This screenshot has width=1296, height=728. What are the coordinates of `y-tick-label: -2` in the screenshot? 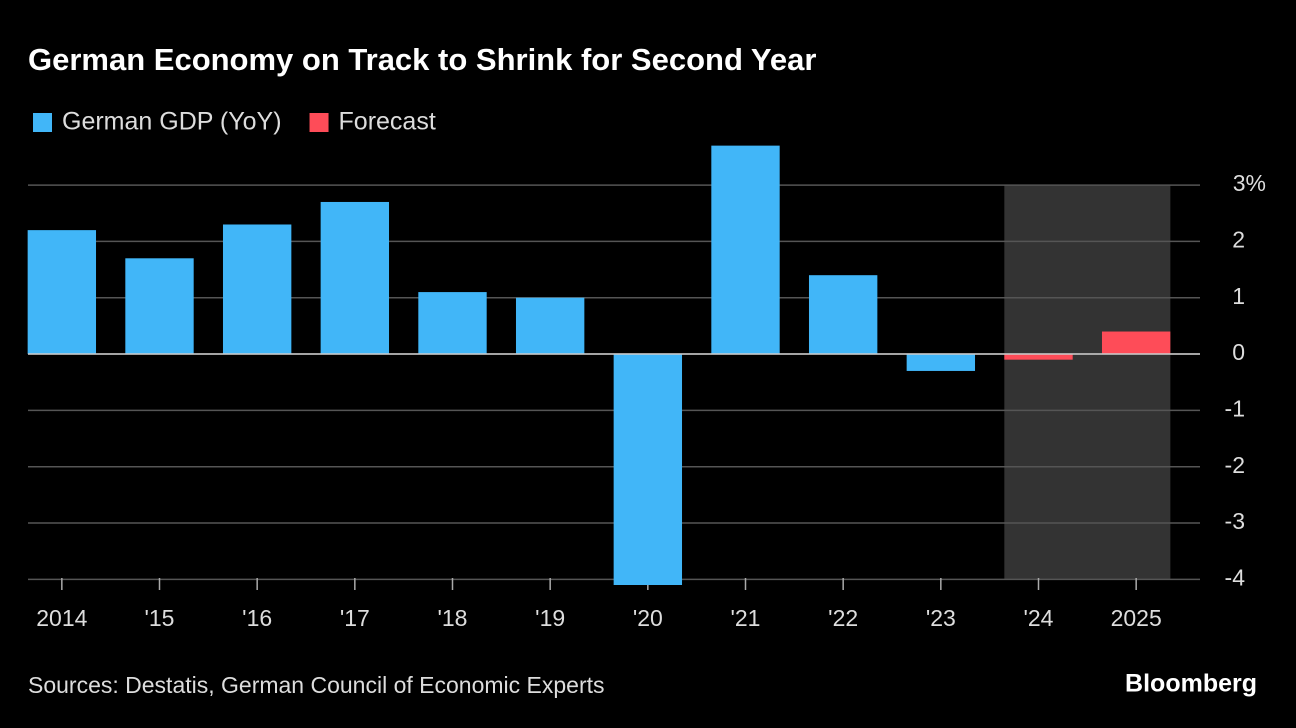 It's located at (1235, 465).